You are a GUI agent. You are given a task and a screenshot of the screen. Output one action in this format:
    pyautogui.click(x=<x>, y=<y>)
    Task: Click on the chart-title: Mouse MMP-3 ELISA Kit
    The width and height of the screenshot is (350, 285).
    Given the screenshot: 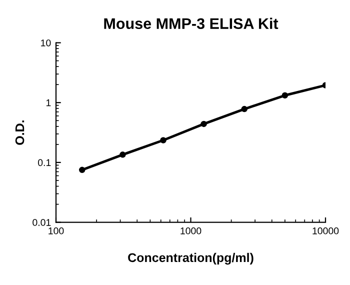 What is the action you would take?
    pyautogui.click(x=191, y=24)
    